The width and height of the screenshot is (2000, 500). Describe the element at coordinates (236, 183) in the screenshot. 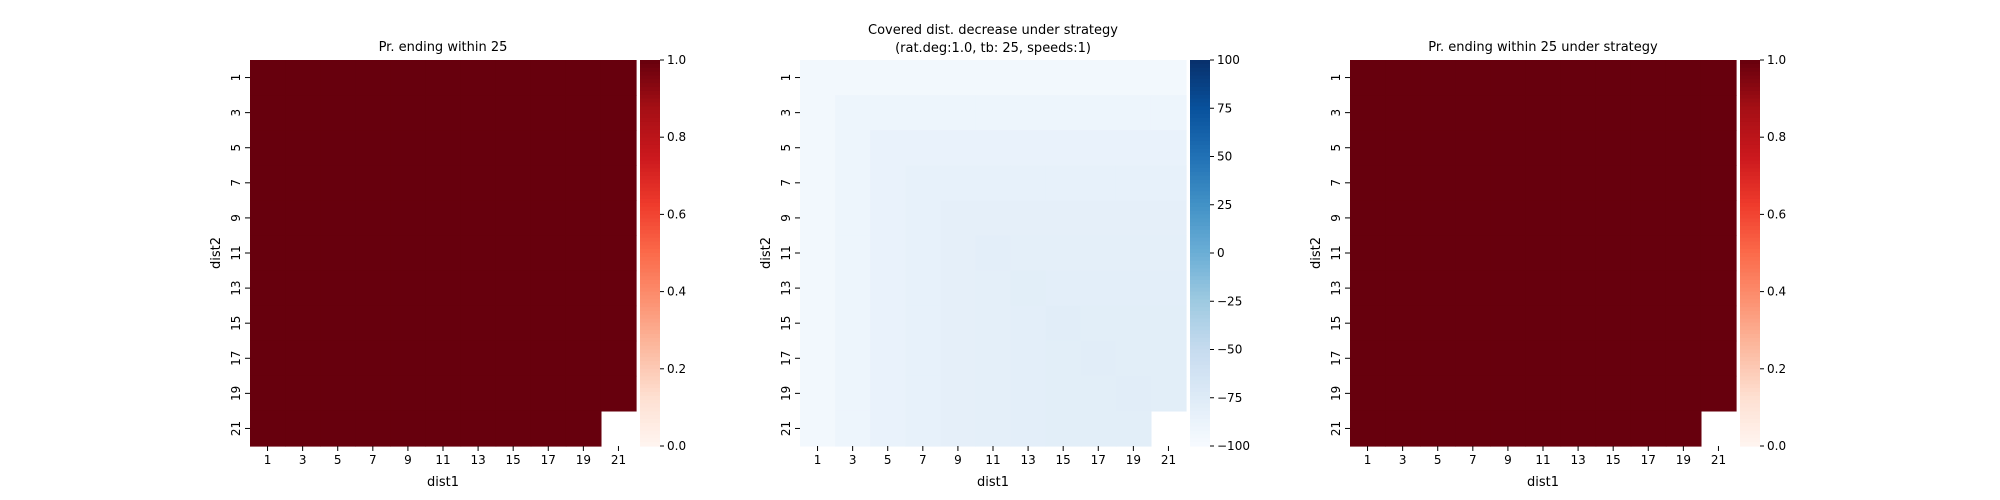

I see `y-tick-label: 7` at that location.